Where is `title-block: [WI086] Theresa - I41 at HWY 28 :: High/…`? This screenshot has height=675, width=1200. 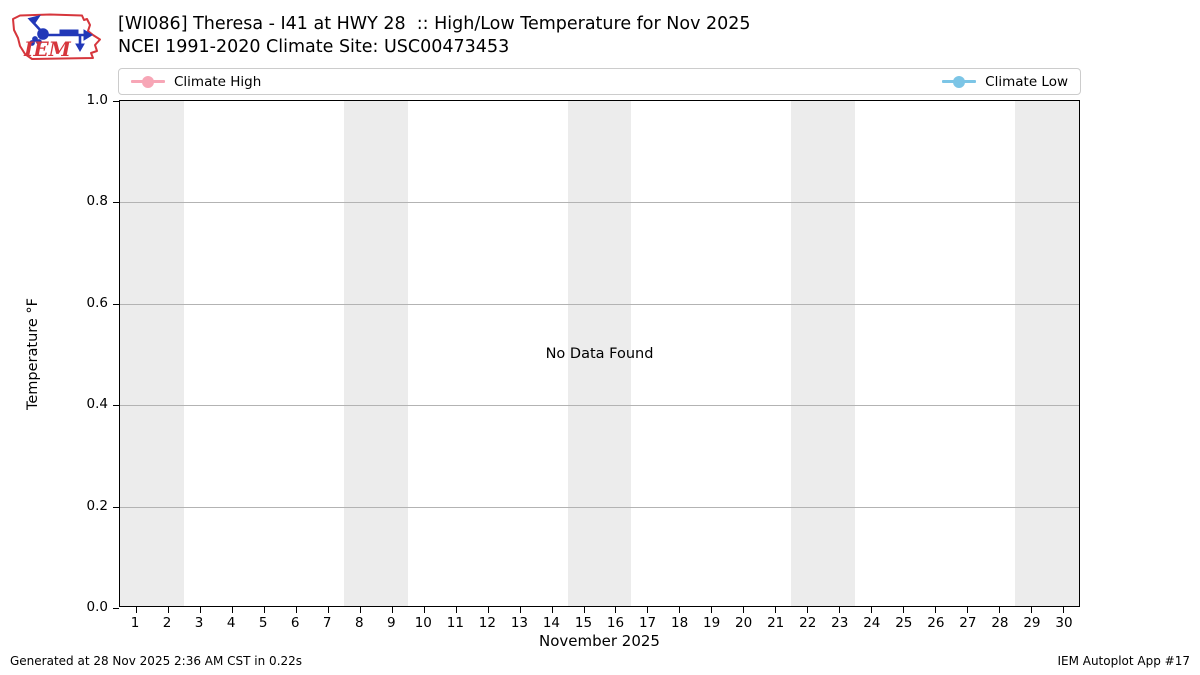
title-block: [WI086] Theresa - I41 at HWY 28 :: High/… is located at coordinates (434, 36).